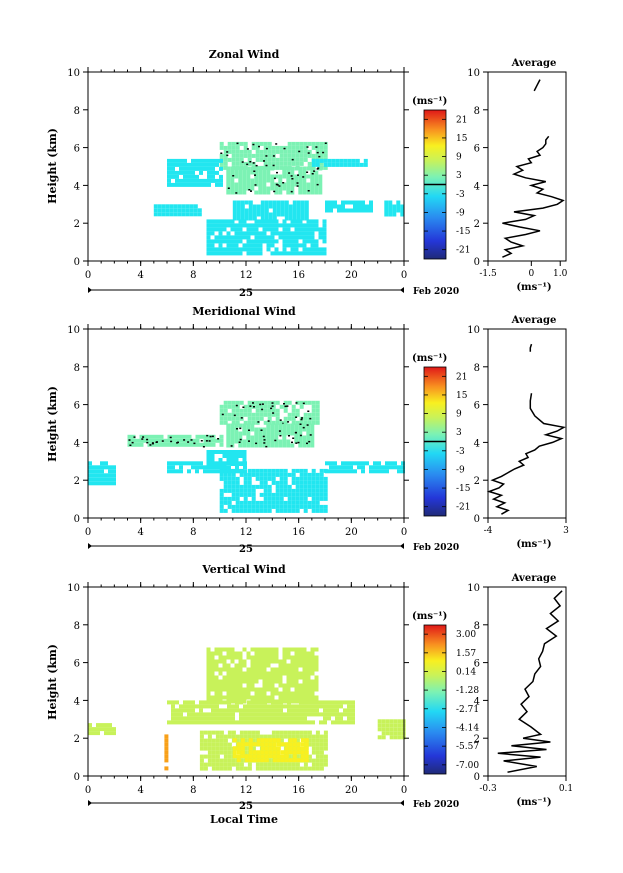  Describe the element at coordinates (459, 415) in the screenshot. I see `colorbar-tick-label: 9` at that location.